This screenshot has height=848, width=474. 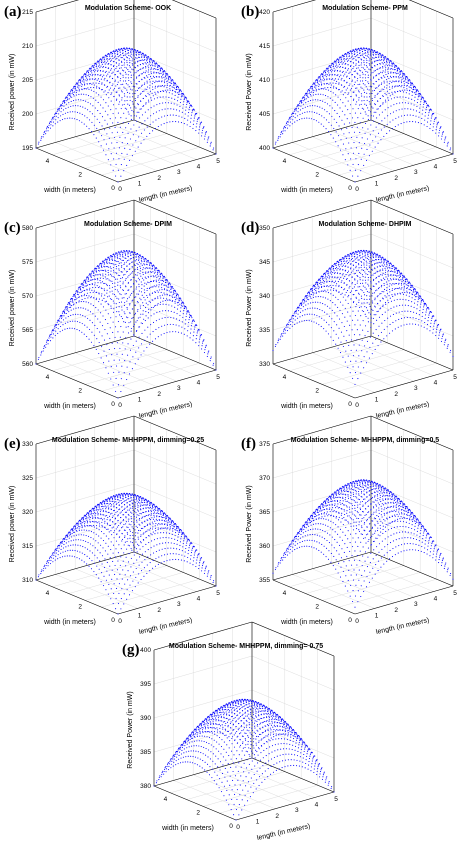 What do you see at coordinates (317, 174) in the screenshot?
I see `y-tick-label: 2` at bounding box center [317, 174].